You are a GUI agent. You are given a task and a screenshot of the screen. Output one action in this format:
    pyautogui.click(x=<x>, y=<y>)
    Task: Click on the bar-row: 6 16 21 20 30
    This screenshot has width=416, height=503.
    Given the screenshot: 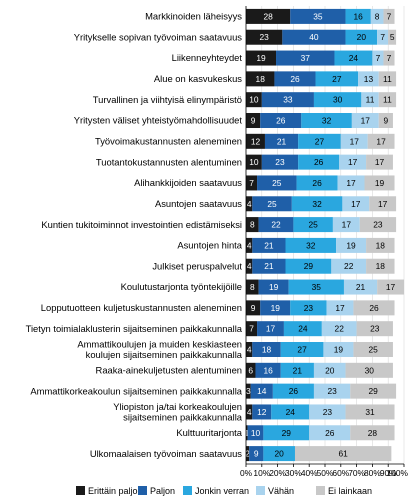 What is the action you would take?
    pyautogui.click(x=319, y=370)
    